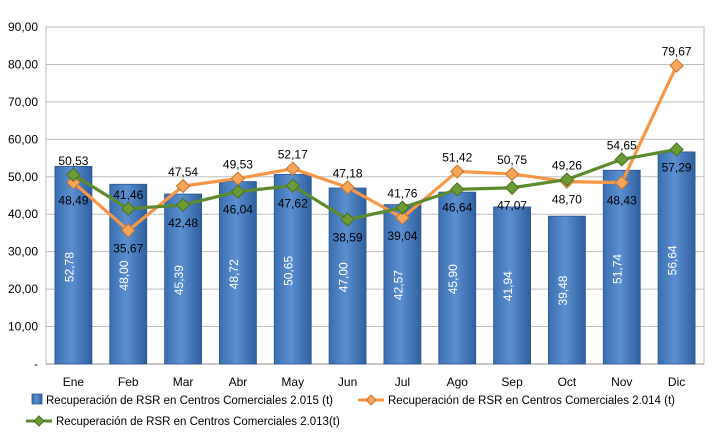  I want to click on bar-value-label: 56,64, so click(673, 260).